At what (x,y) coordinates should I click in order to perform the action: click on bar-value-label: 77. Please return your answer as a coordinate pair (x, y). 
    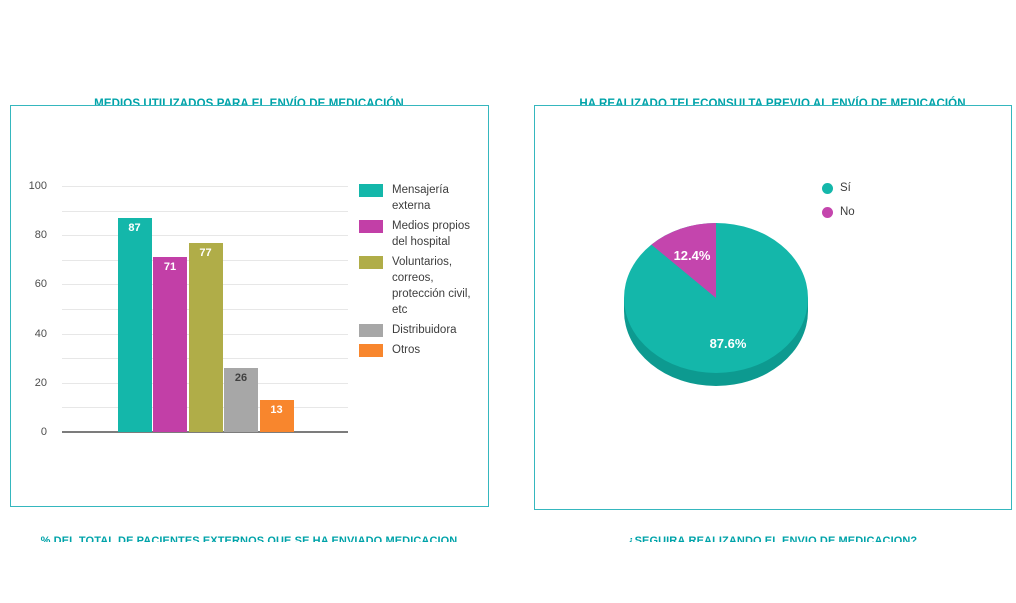
    Looking at the image, I should click on (205, 252).